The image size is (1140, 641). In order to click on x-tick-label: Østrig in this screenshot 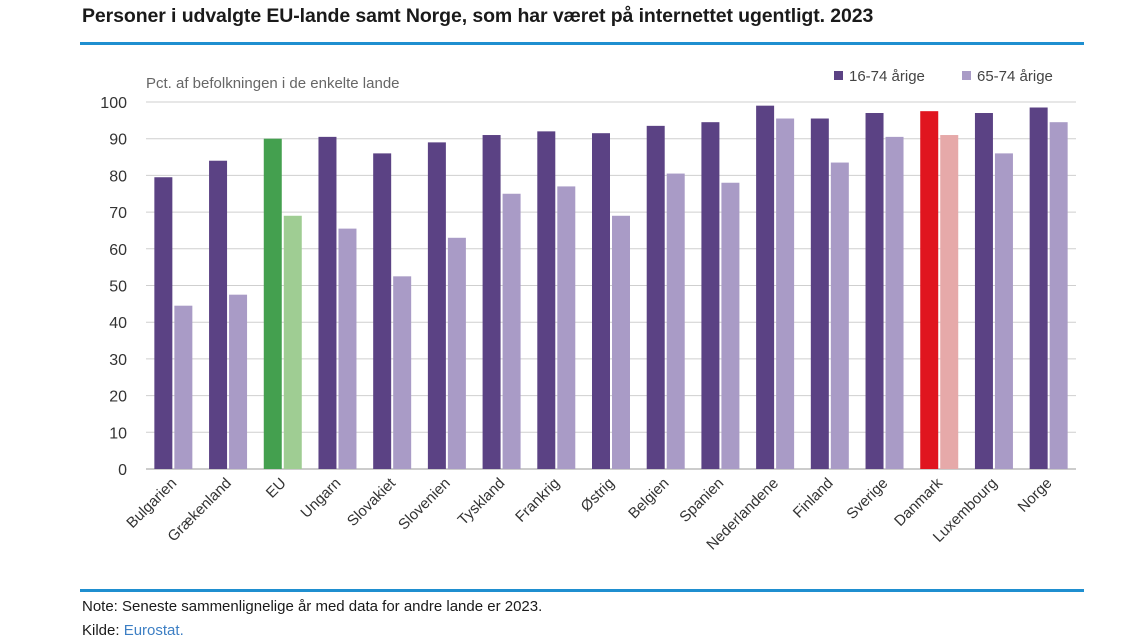, I will do `click(598, 495)`.